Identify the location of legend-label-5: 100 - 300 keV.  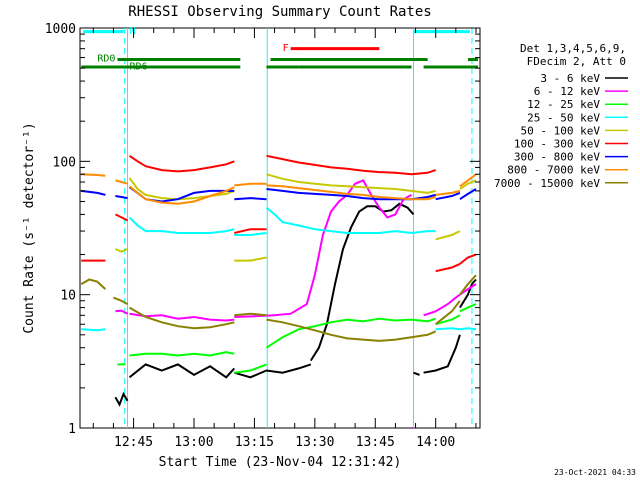
(557, 144).